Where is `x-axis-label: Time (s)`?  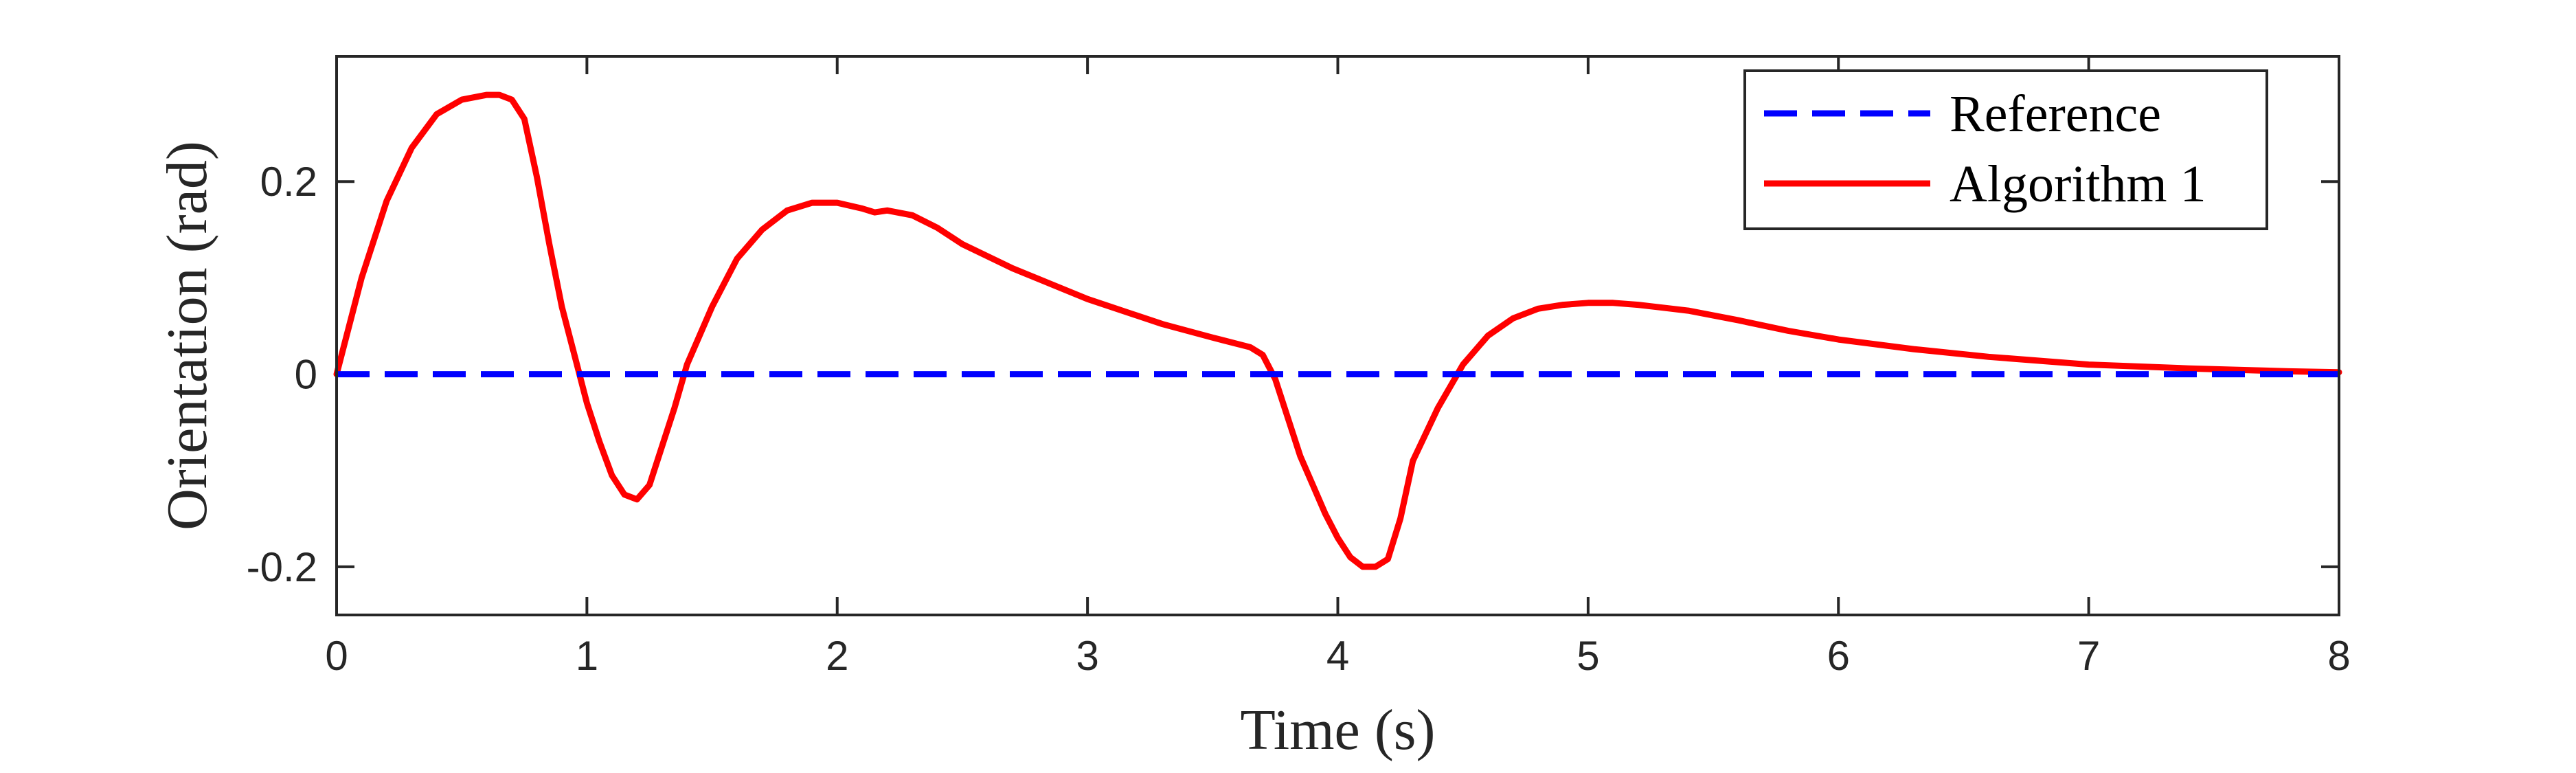 x-axis-label: Time (s) is located at coordinates (1338, 730).